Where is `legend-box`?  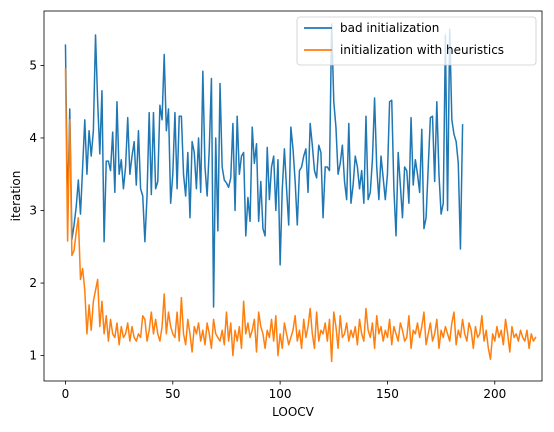 legend-box is located at coordinates (416, 41).